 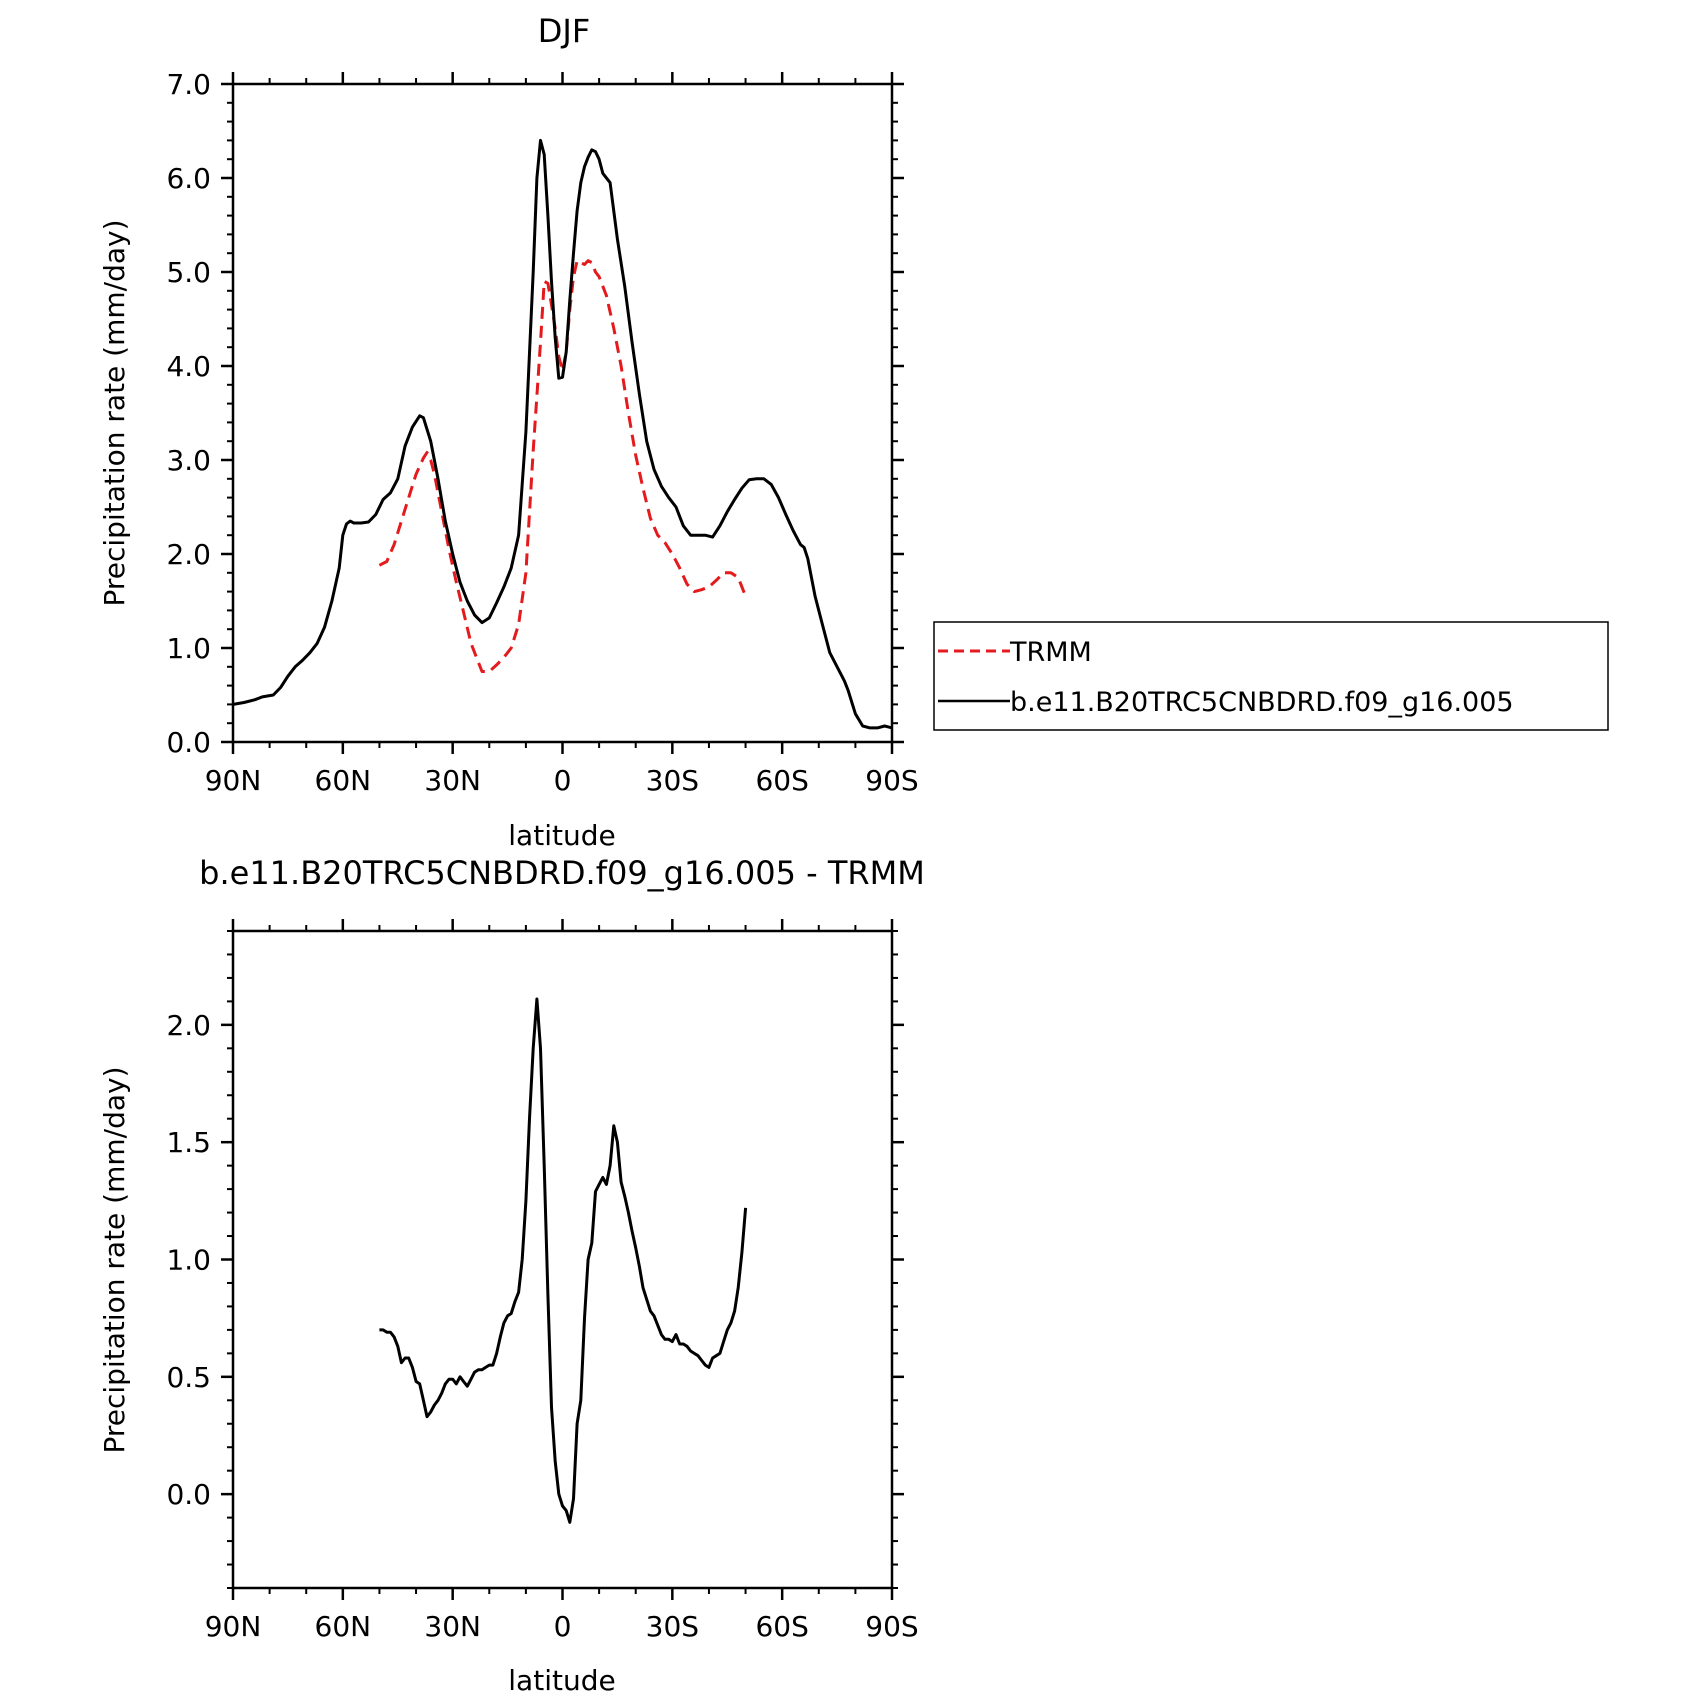 What do you see at coordinates (188, 272) in the screenshot?
I see `y-tick-label: 5.0` at bounding box center [188, 272].